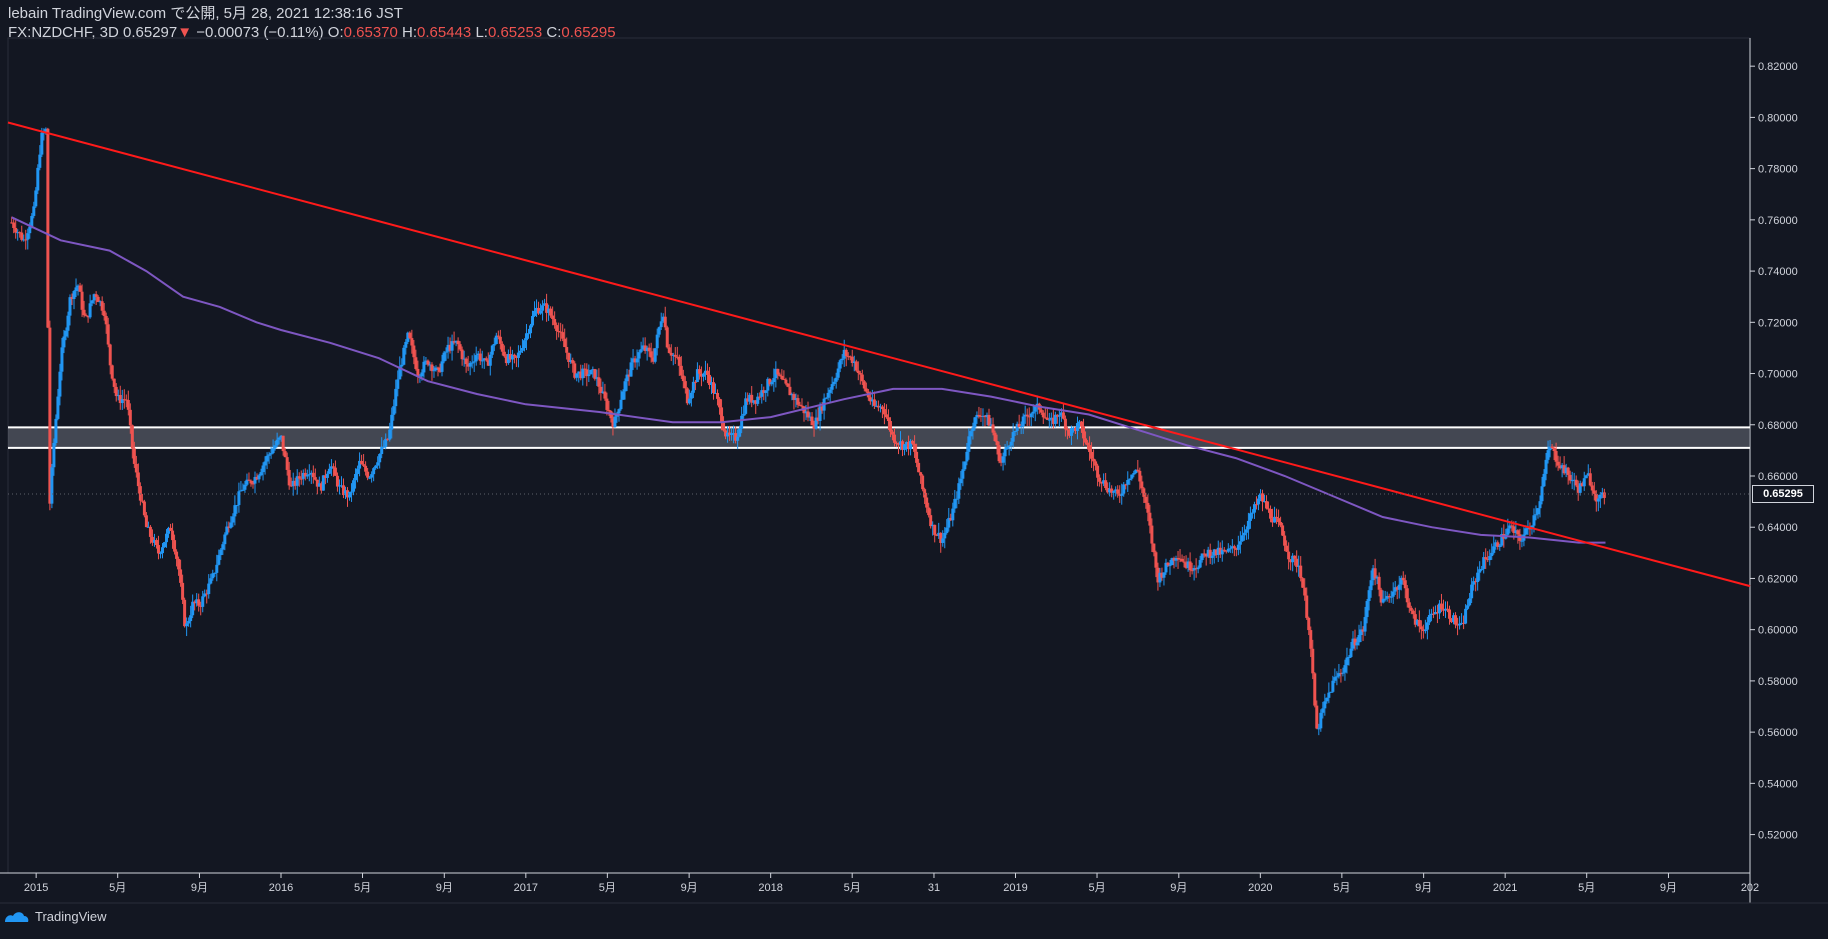 This screenshot has width=1828, height=939. What do you see at coordinates (1778, 631) in the screenshot?
I see `y-tick-label: 0.60000` at bounding box center [1778, 631].